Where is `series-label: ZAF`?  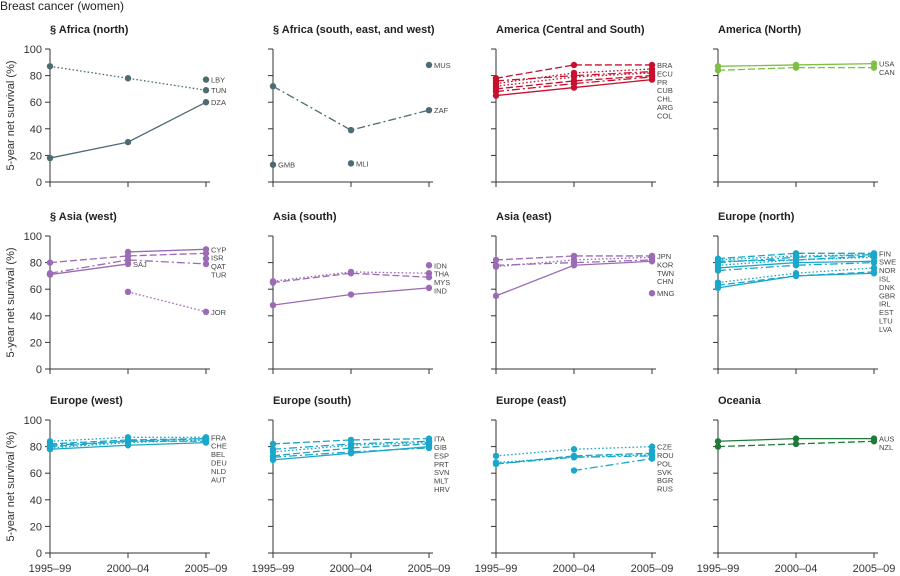
series-label: ZAF is located at coordinates (441, 110).